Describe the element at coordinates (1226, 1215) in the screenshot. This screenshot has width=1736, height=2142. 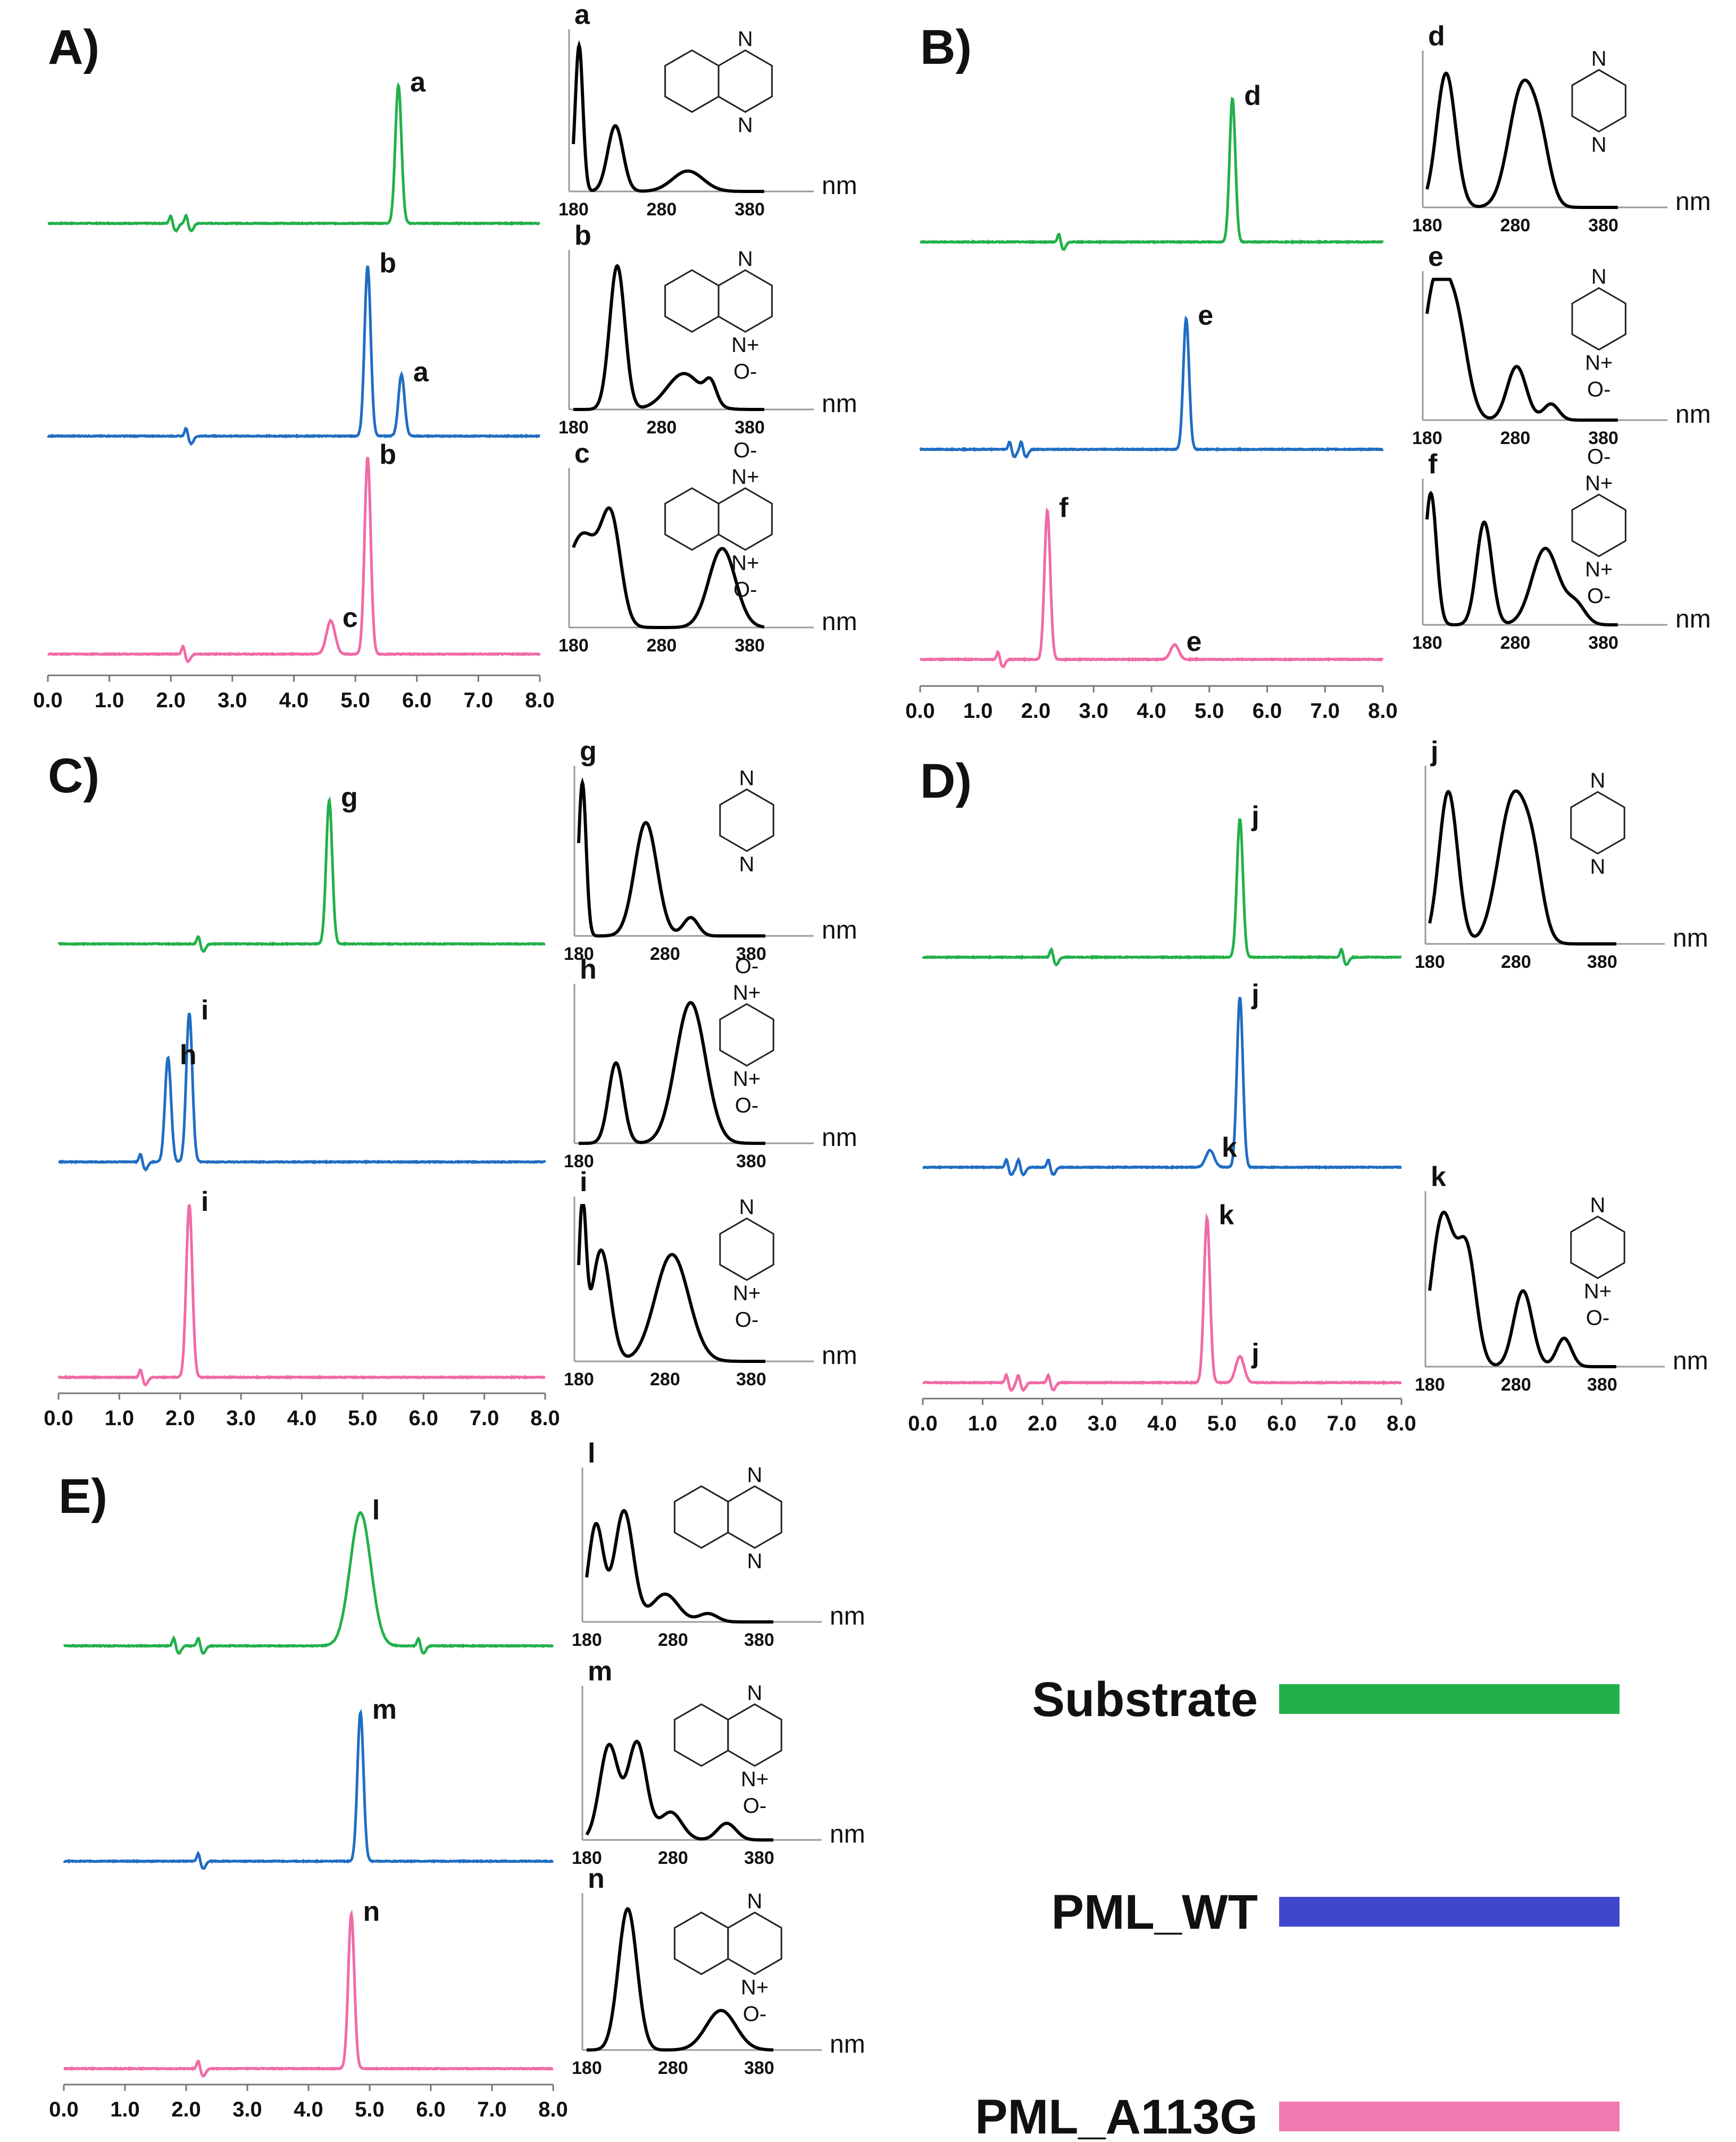
I see `peak-label-k: k` at that location.